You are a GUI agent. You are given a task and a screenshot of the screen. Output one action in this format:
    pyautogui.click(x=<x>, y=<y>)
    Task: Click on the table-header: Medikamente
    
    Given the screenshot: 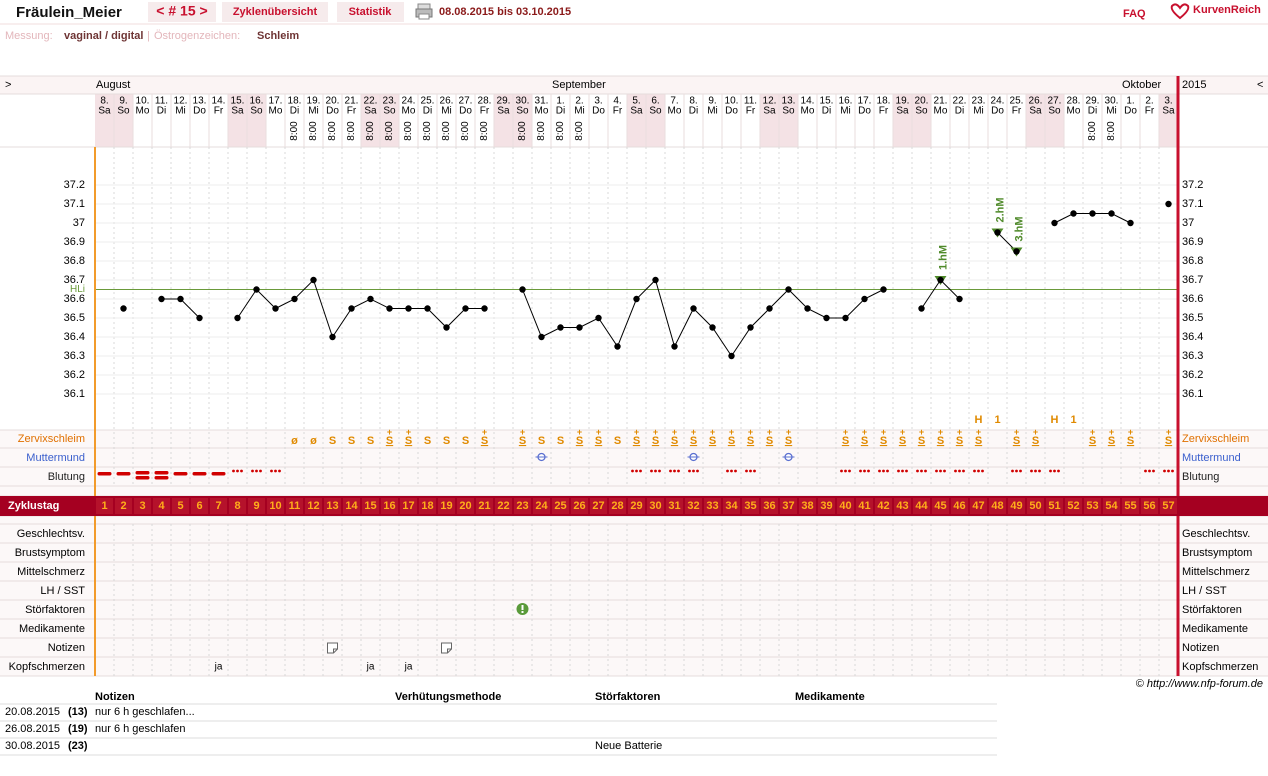 What is the action you would take?
    pyautogui.click(x=830, y=697)
    